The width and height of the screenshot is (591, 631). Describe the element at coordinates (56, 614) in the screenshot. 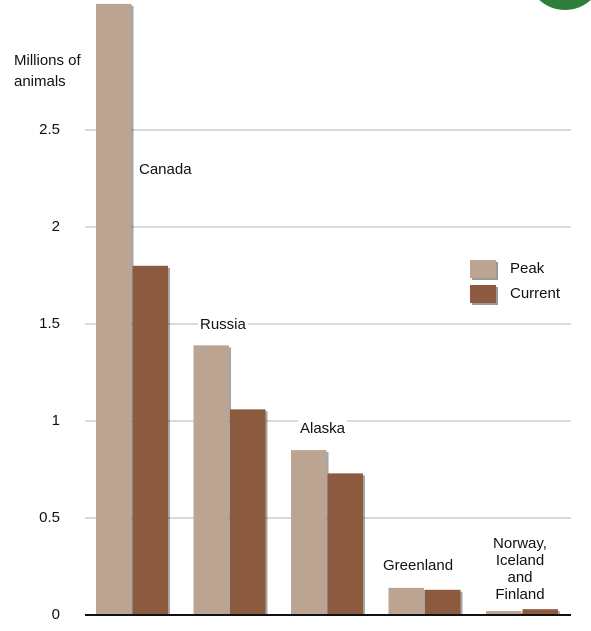

I see `y-tick-label: 0` at that location.